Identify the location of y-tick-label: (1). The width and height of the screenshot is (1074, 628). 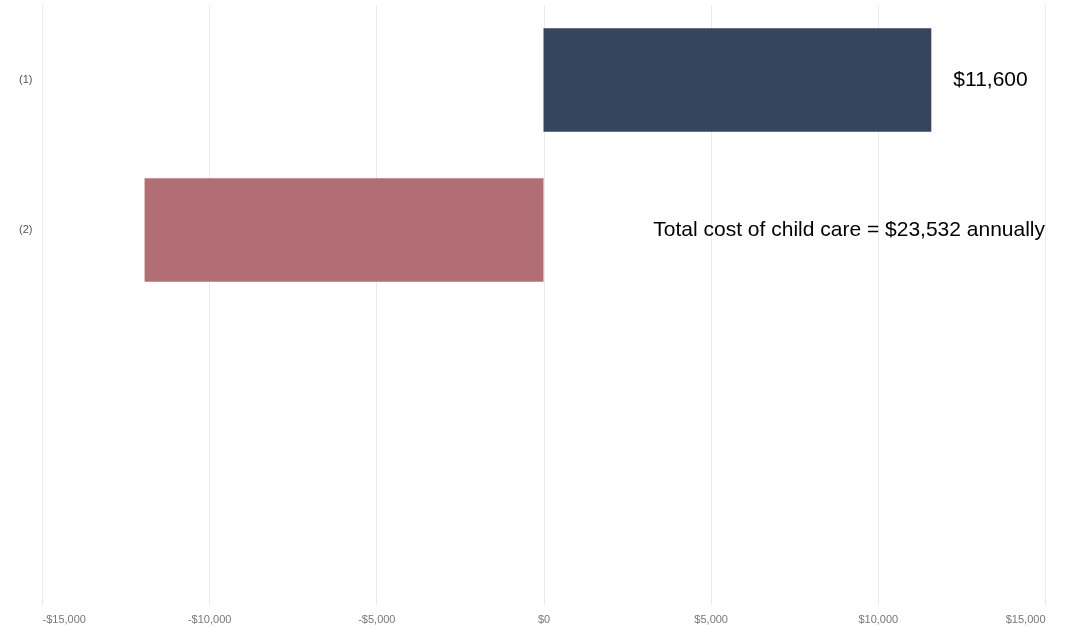
(26, 79).